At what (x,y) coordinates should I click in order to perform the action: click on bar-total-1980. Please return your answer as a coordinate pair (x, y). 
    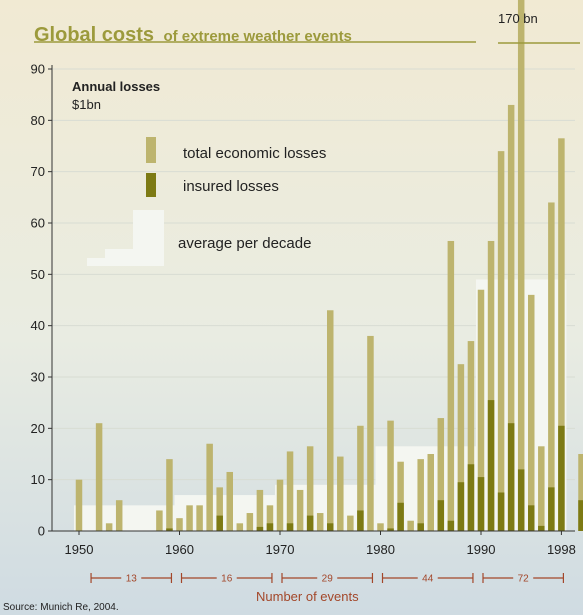
    Looking at the image, I should click on (380, 527).